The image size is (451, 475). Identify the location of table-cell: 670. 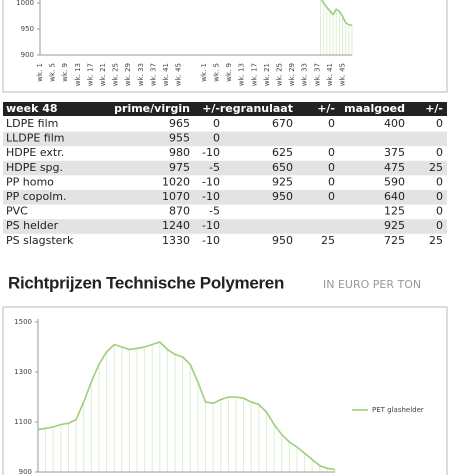
(282, 123).